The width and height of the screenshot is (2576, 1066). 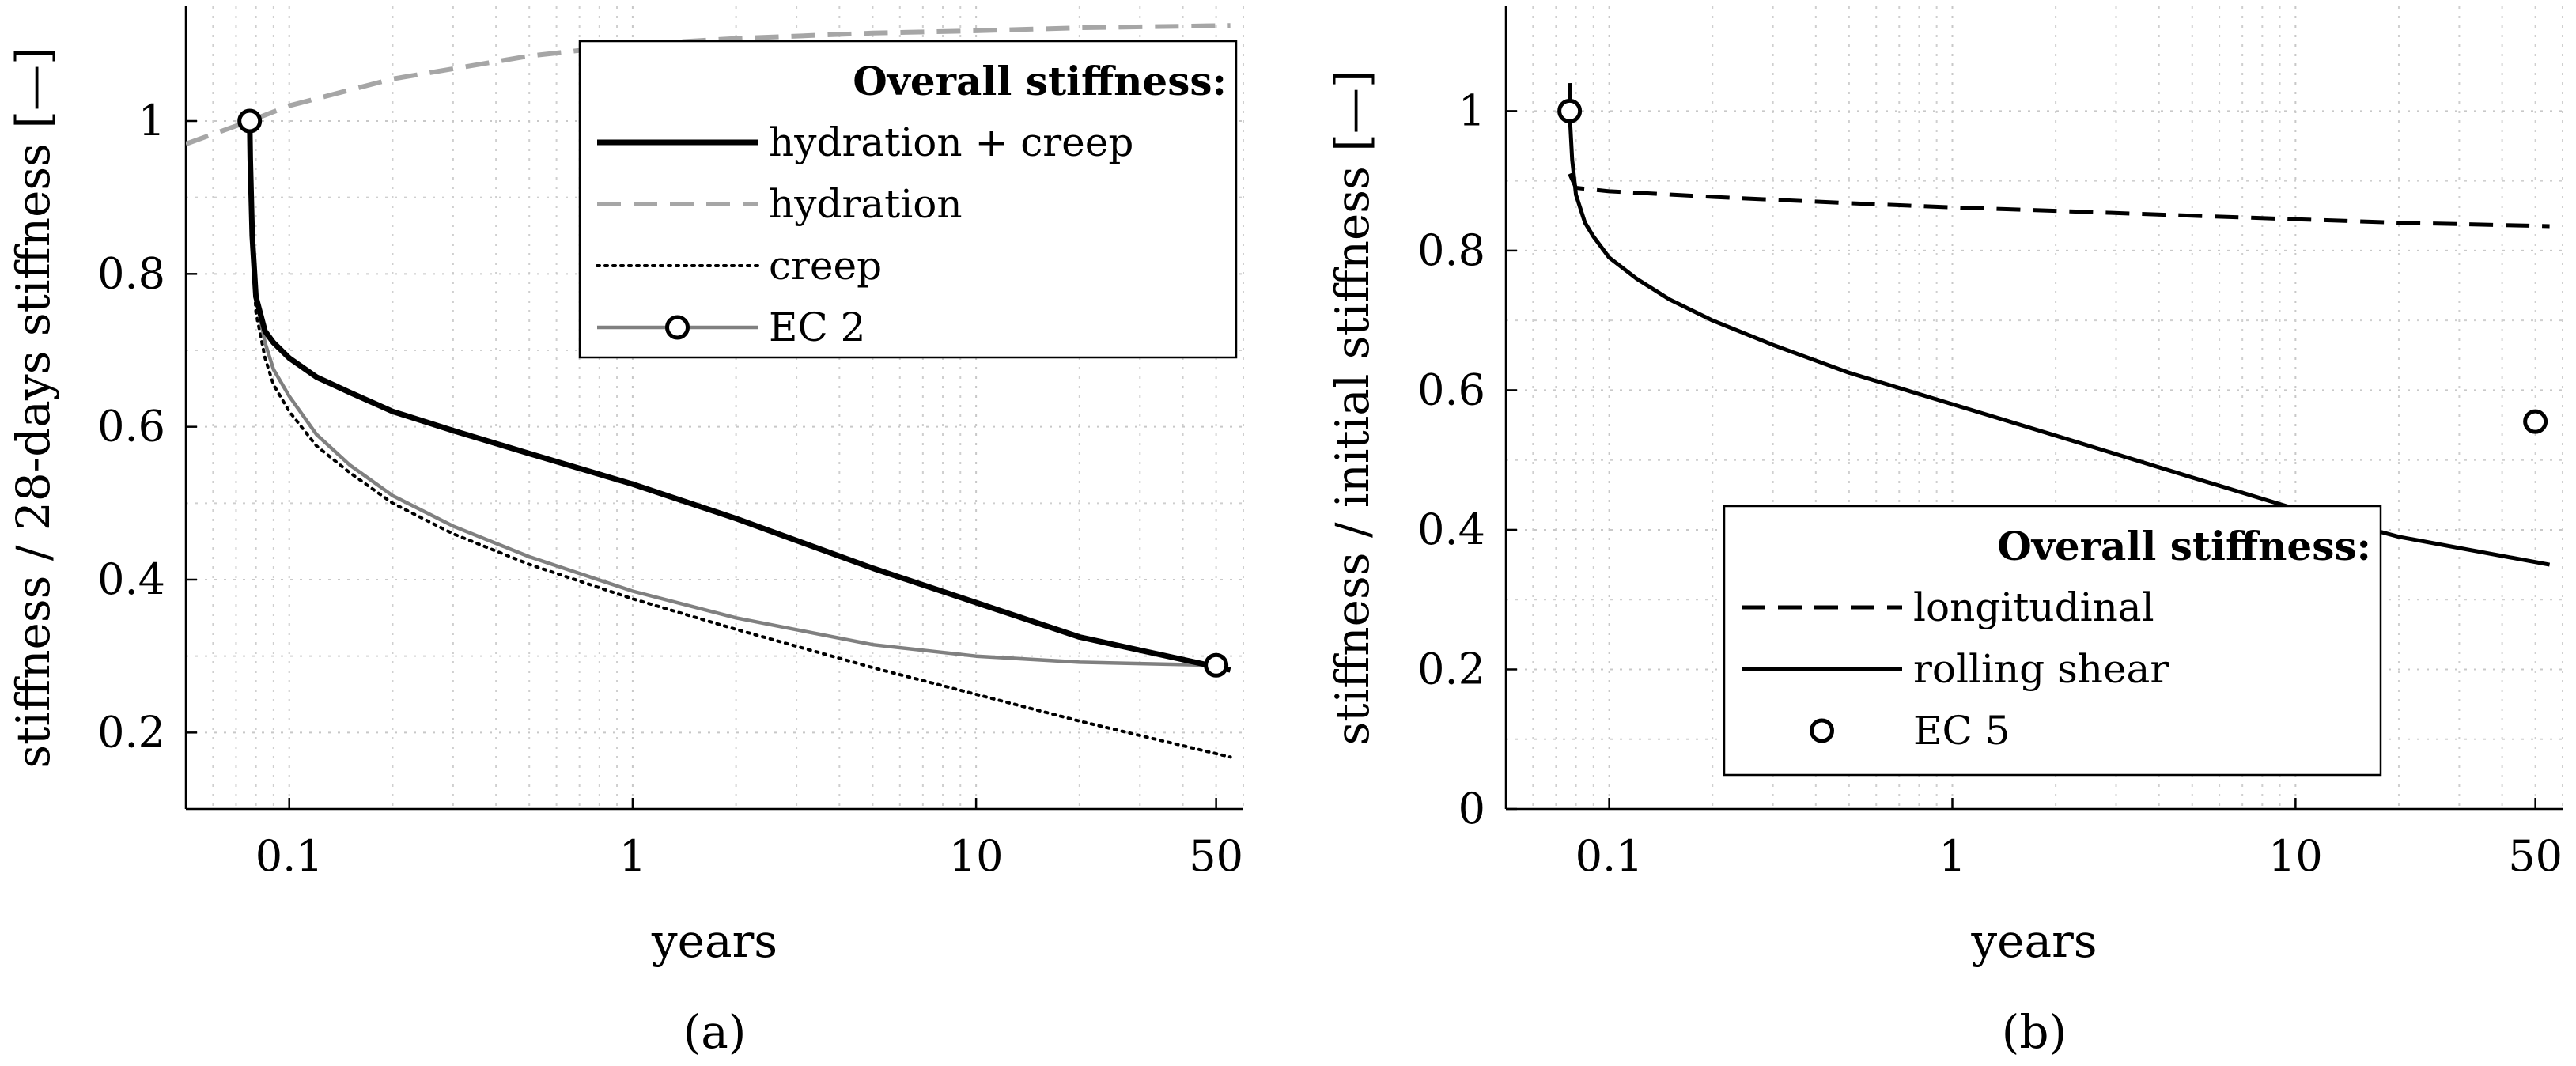 What do you see at coordinates (2041, 669) in the screenshot?
I see `legend-label: rolling shear` at bounding box center [2041, 669].